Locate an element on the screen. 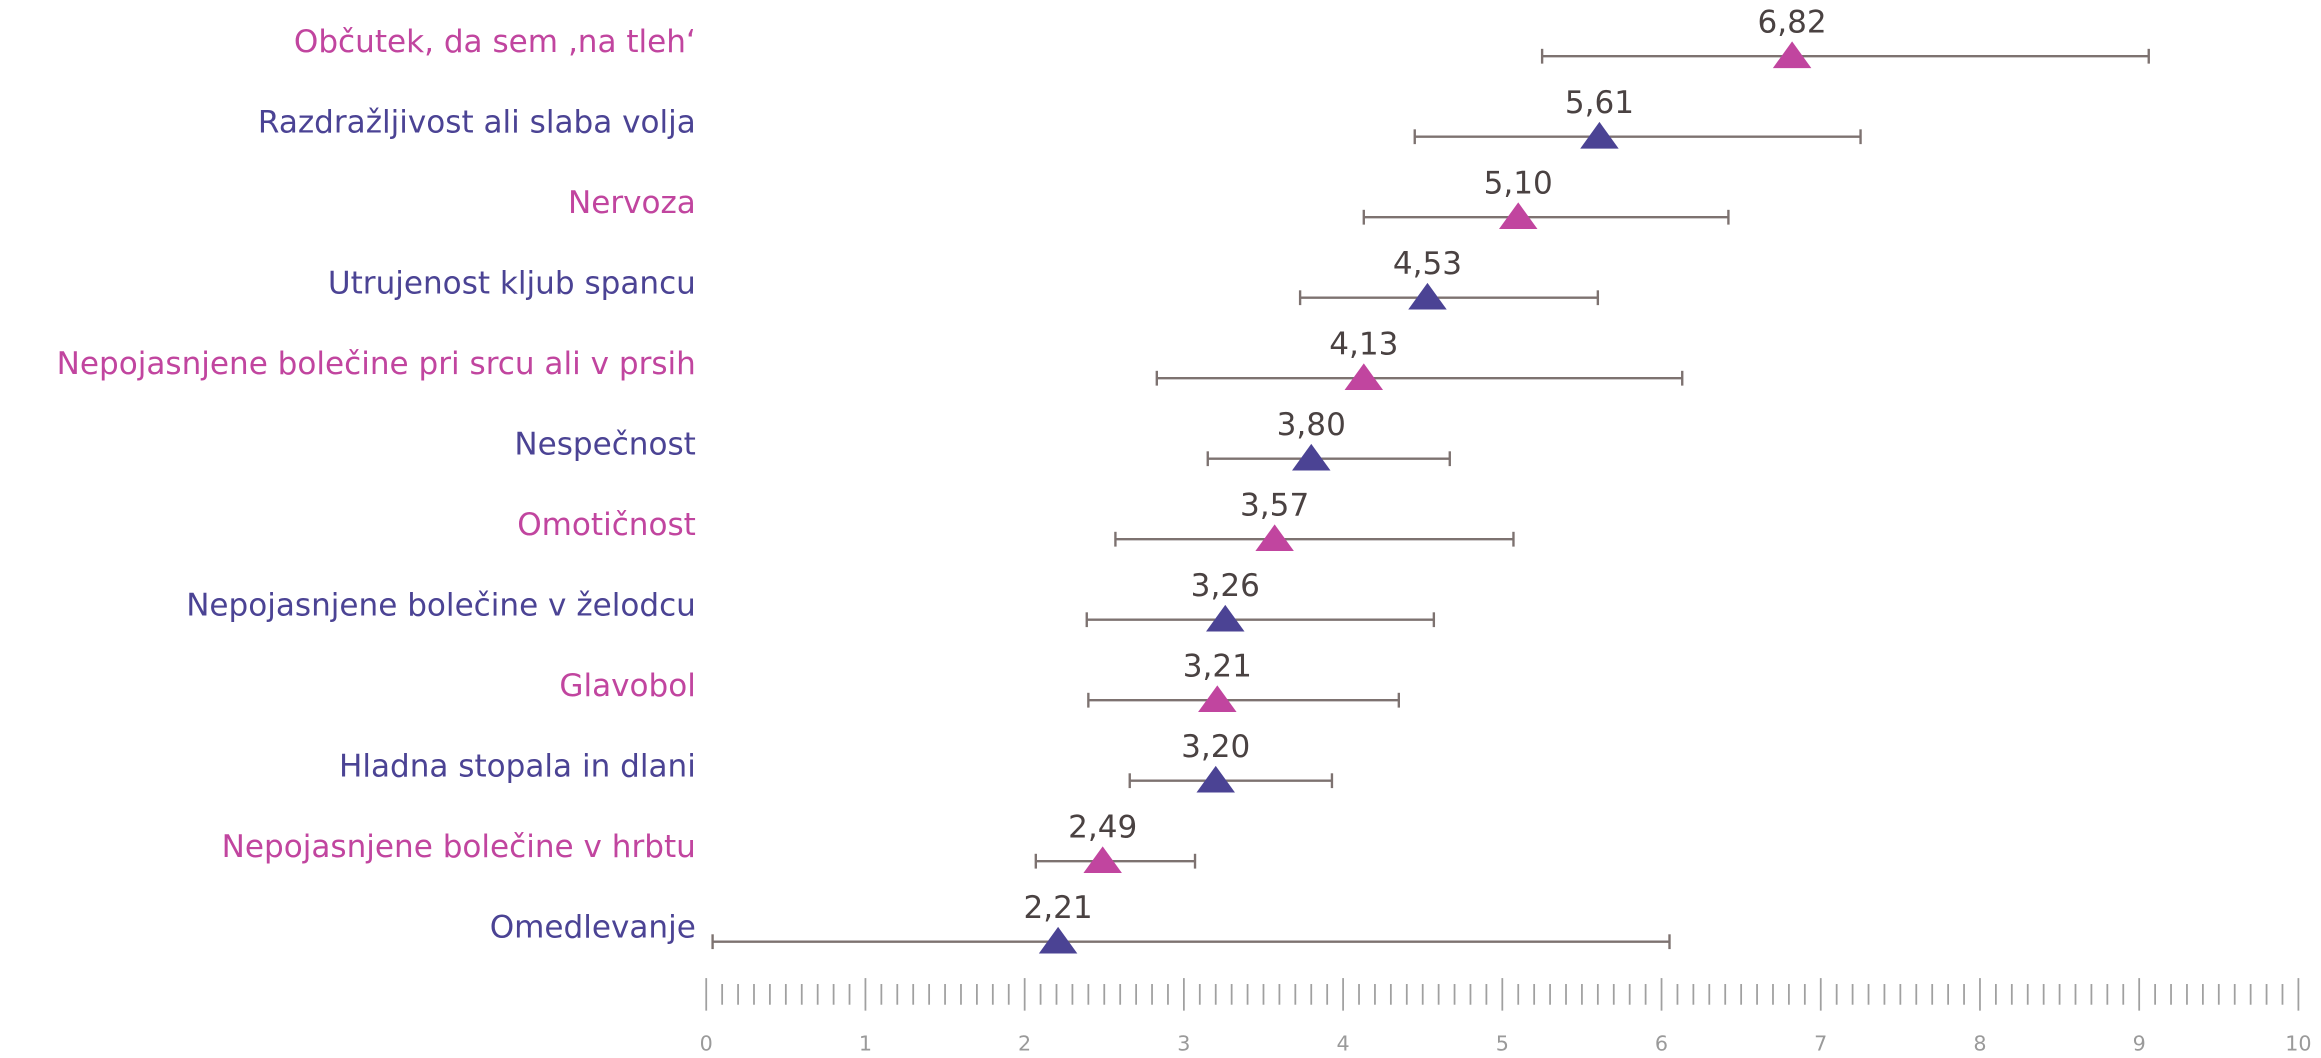 The width and height of the screenshot is (2321, 1058). value-label: 2,49 is located at coordinates (1102, 828).